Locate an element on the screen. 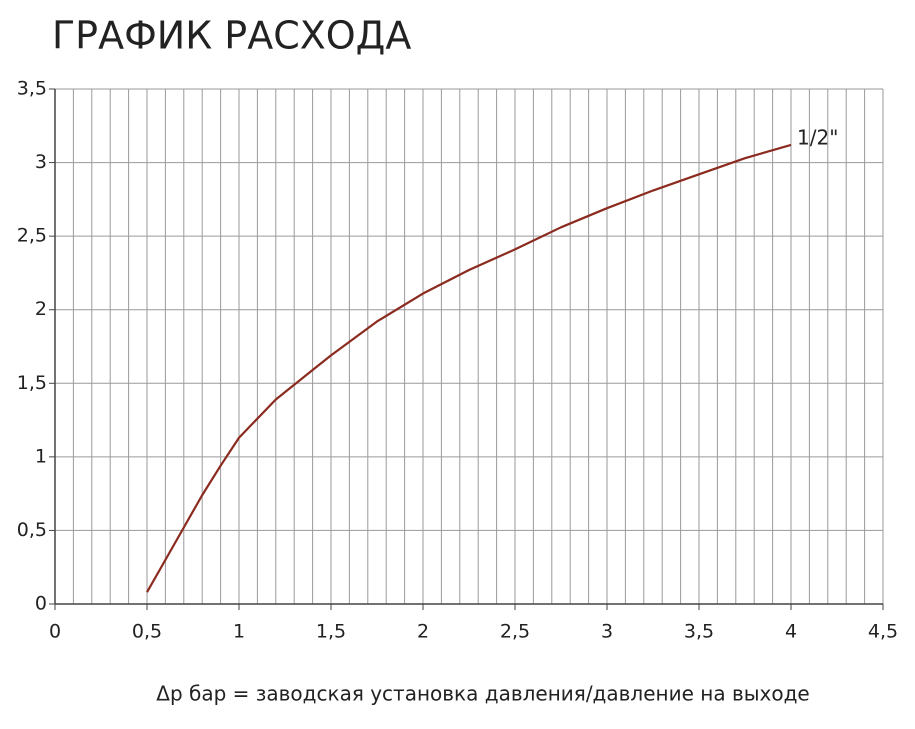 The width and height of the screenshot is (915, 729). y-tick-label: 0,5 is located at coordinates (32, 530).